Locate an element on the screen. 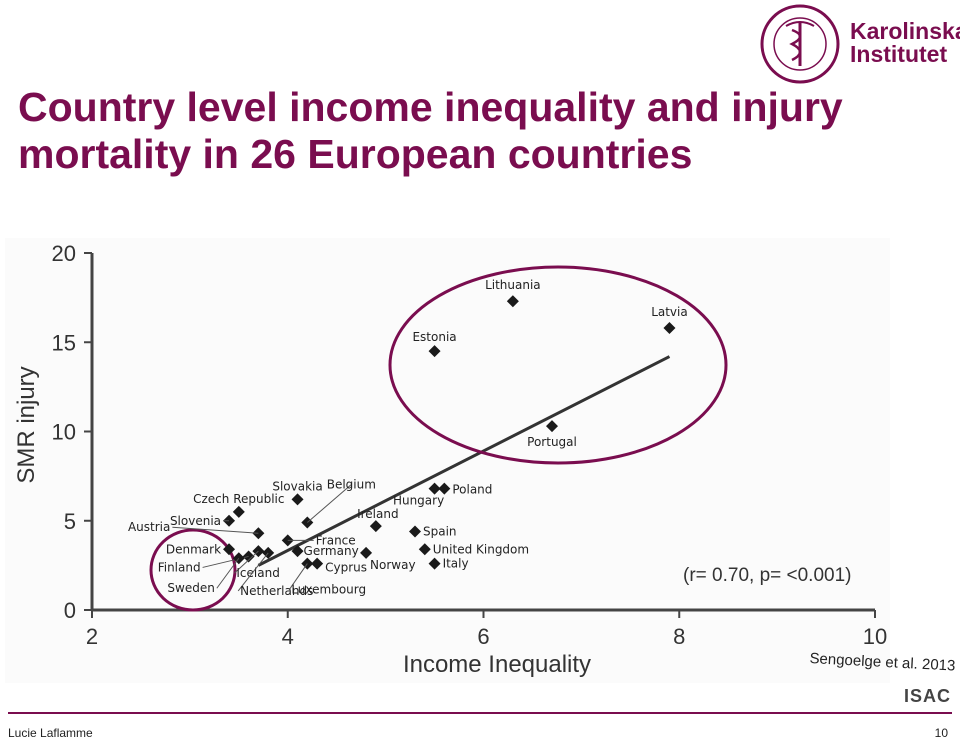  data-label-sweden: Sweden is located at coordinates (190, 588).